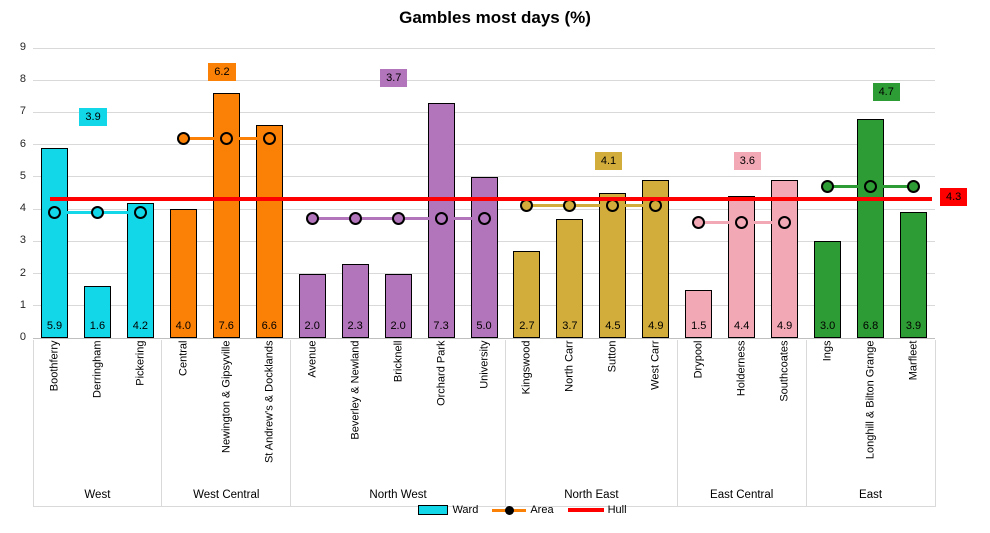 The width and height of the screenshot is (990, 533). I want to click on bar-university, so click(484, 257).